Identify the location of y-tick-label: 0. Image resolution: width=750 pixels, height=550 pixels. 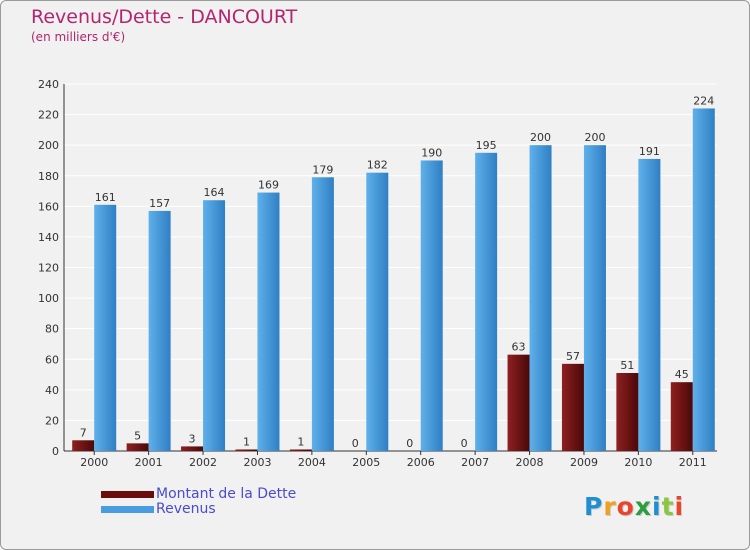
(55, 451).